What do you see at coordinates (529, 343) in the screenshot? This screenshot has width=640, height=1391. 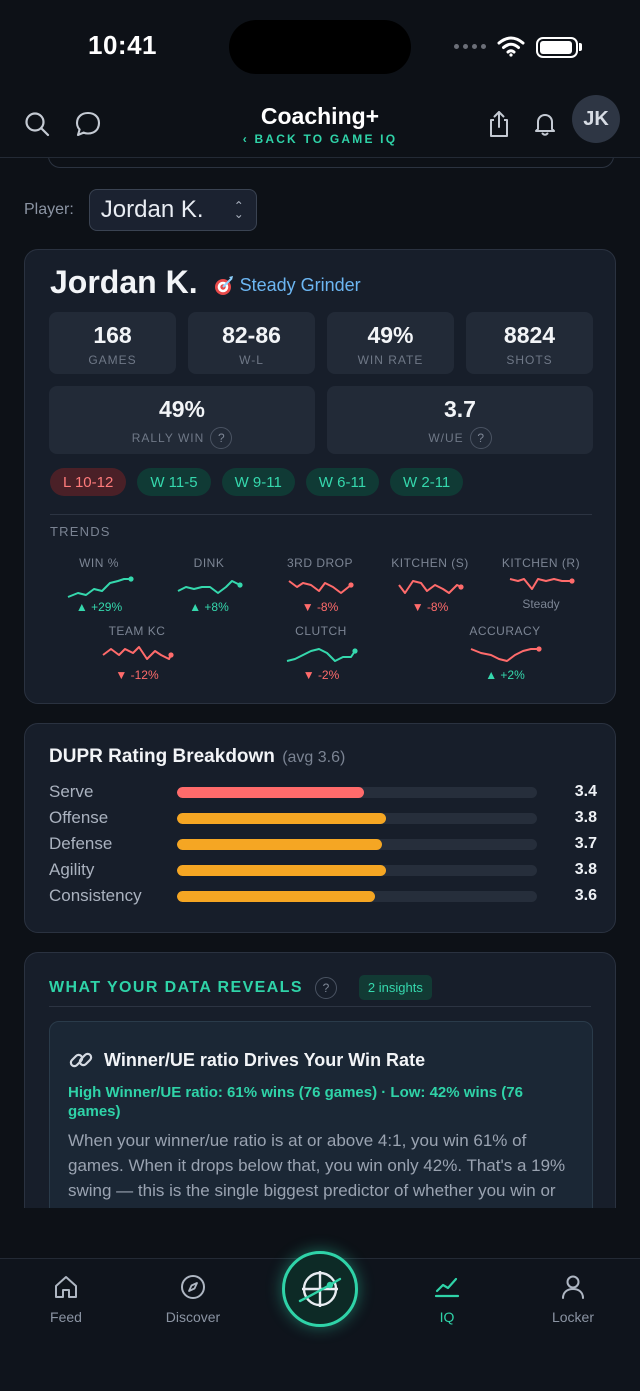 I see `stat-shots: 8824 SHOTS` at bounding box center [529, 343].